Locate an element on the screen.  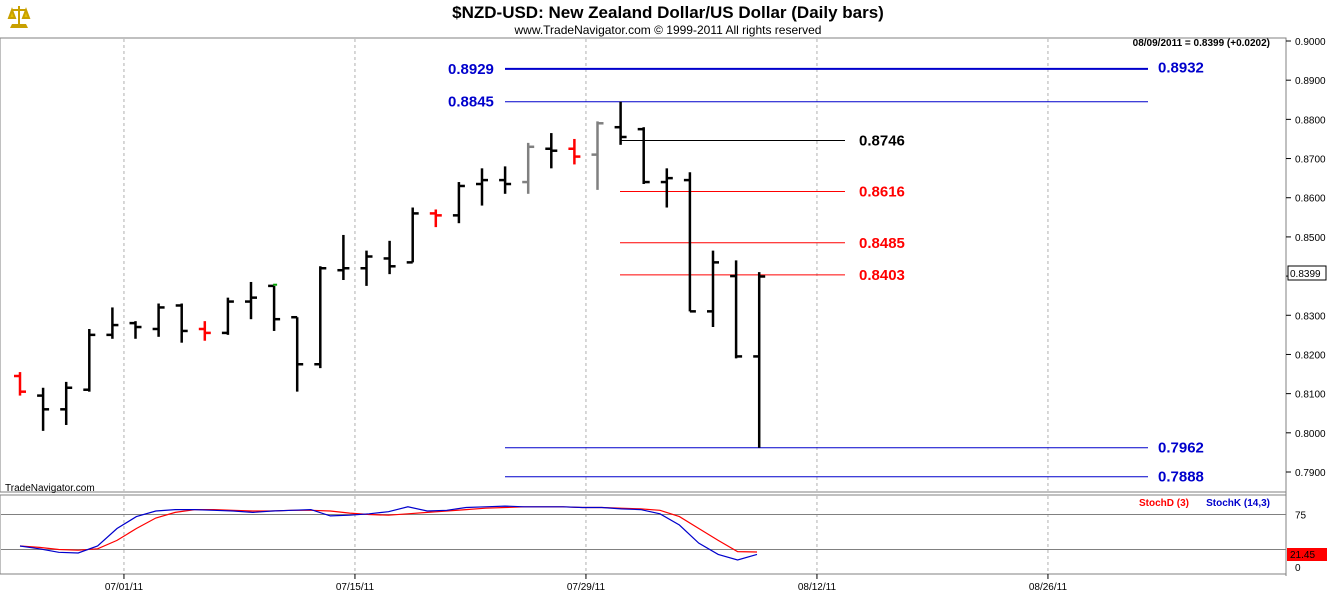
stochastic-panel: 75 0 StochD (3) StochK (14,3) 21.45 is located at coordinates (664, 536).